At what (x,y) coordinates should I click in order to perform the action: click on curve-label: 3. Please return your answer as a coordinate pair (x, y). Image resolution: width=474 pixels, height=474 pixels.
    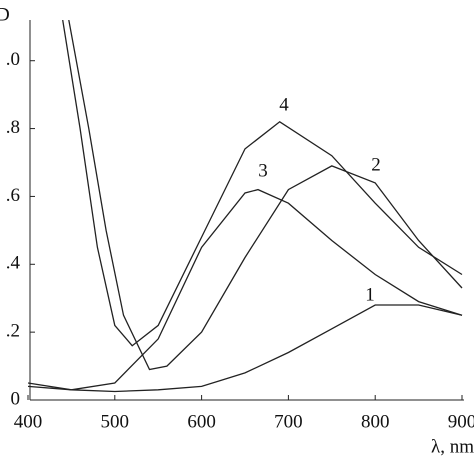
    Looking at the image, I should click on (263, 170).